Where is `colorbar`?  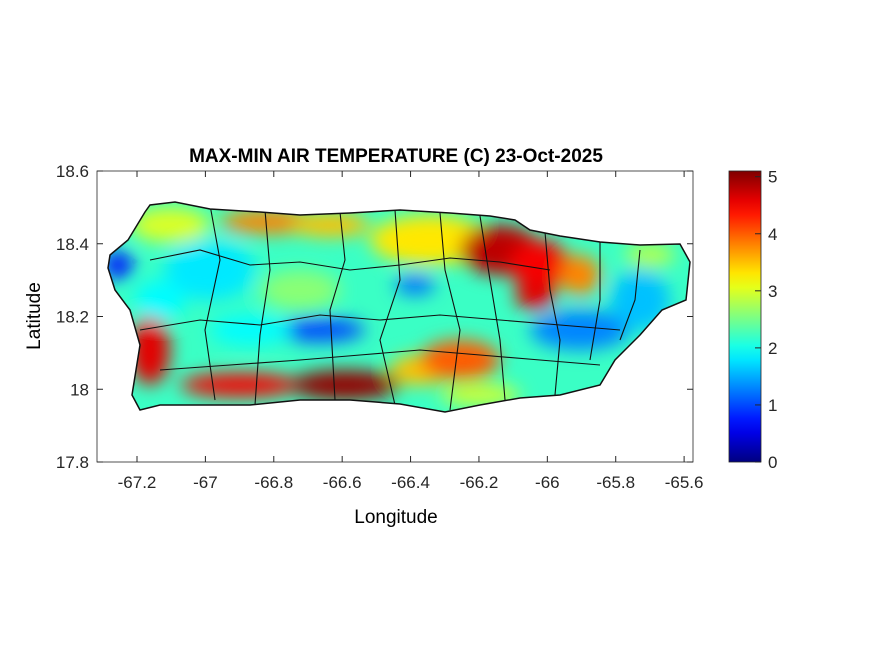
colorbar is located at coordinates (745, 316).